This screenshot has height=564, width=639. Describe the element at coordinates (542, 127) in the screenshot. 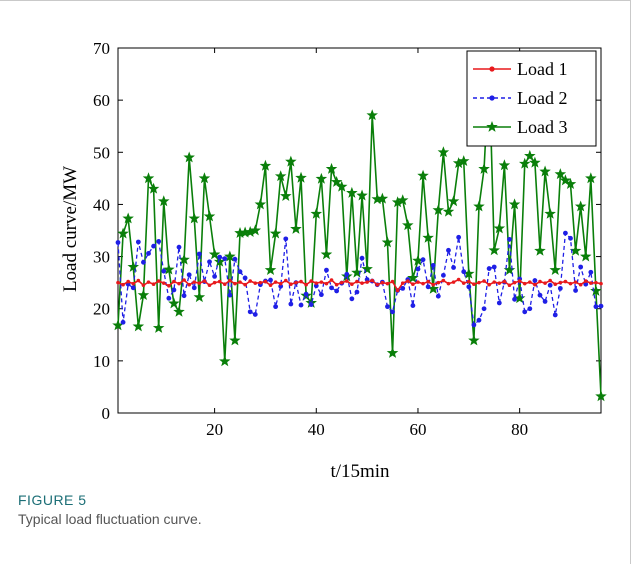

I see `legend-label: Load 3` at that location.